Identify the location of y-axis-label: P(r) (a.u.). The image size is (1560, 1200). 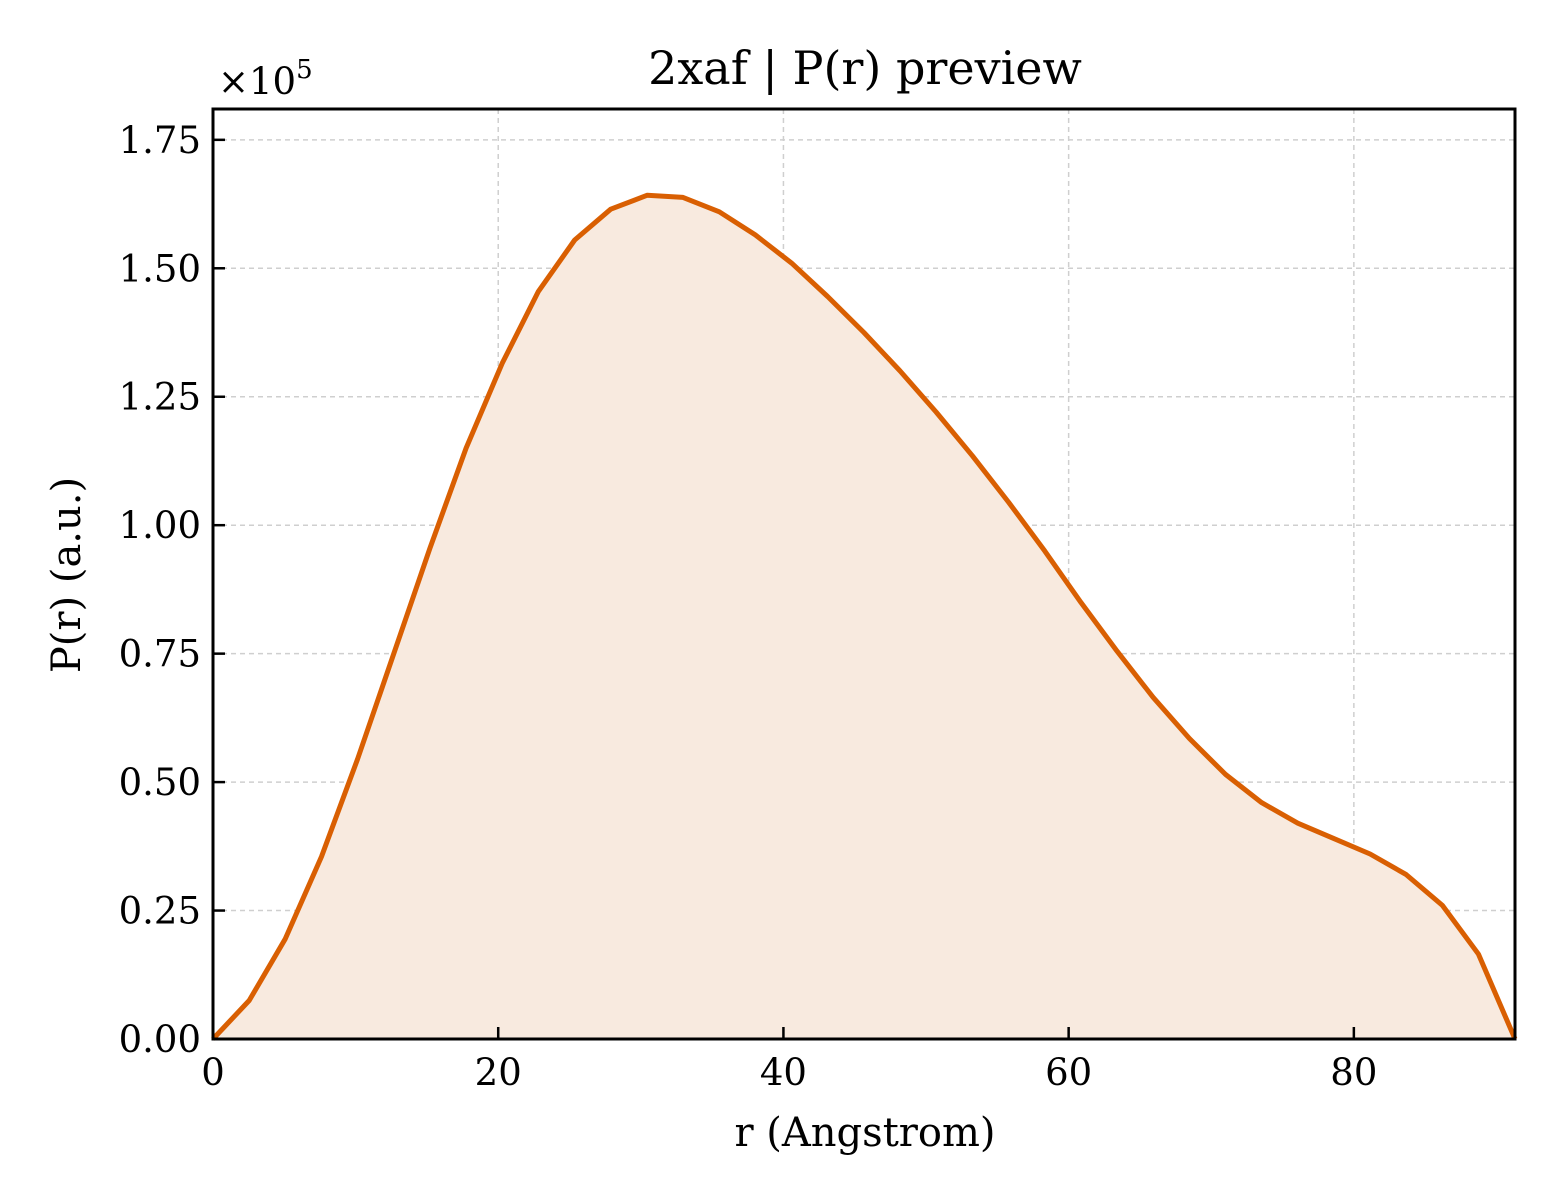
(67, 575).